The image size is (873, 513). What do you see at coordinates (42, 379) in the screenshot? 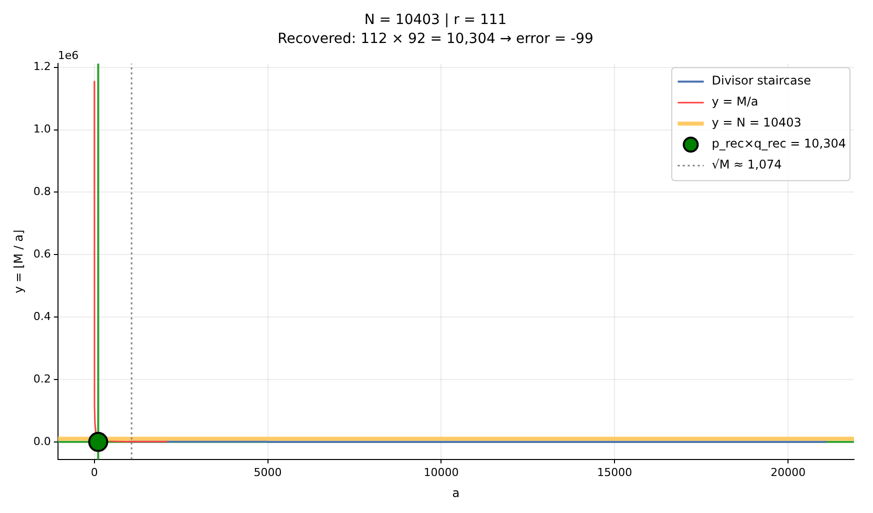
I see `y-tick-label: 0.2` at bounding box center [42, 379].